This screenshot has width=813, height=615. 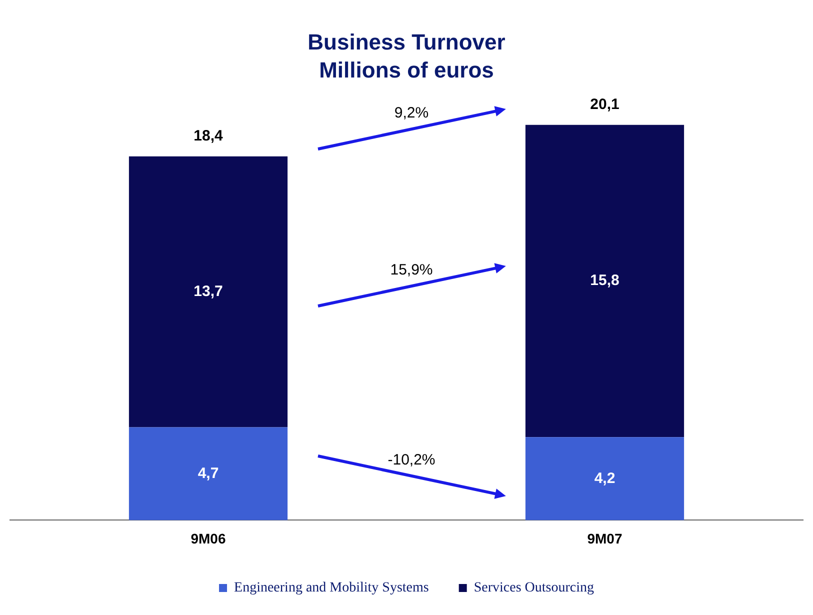 What do you see at coordinates (209, 136) in the screenshot?
I see `total-label: 18,4` at bounding box center [209, 136].